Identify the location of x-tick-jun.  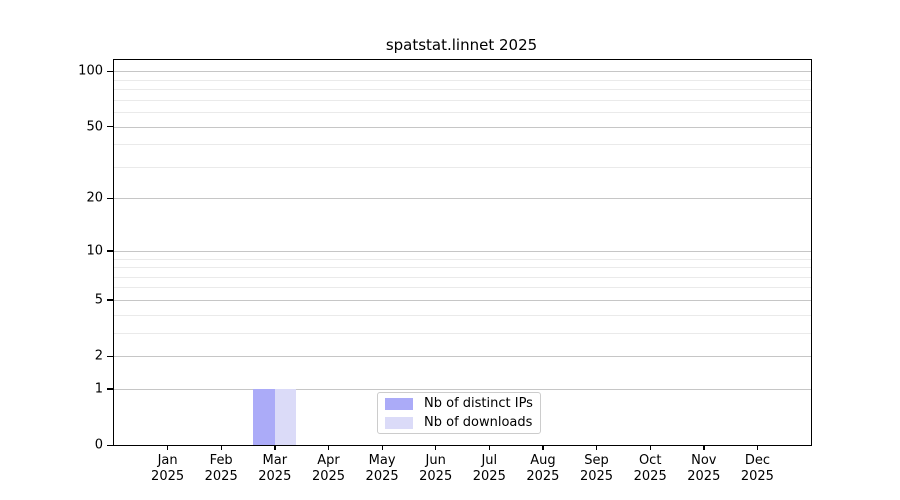
(436, 447).